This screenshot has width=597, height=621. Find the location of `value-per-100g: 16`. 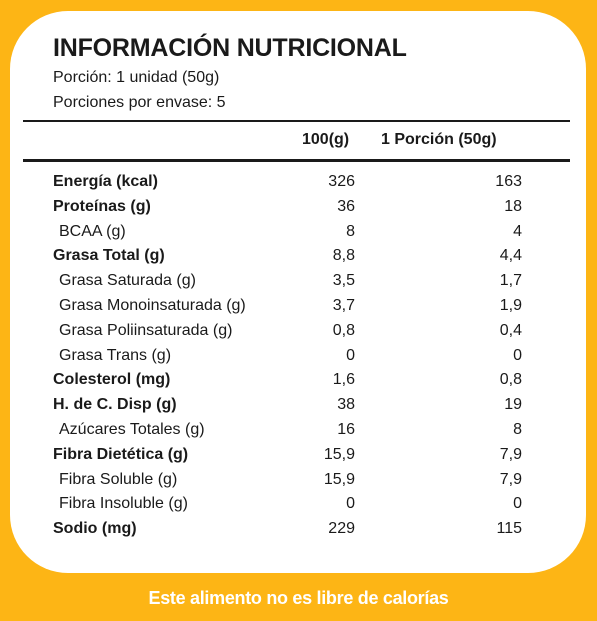

value-per-100g: 16 is located at coordinates (346, 429).